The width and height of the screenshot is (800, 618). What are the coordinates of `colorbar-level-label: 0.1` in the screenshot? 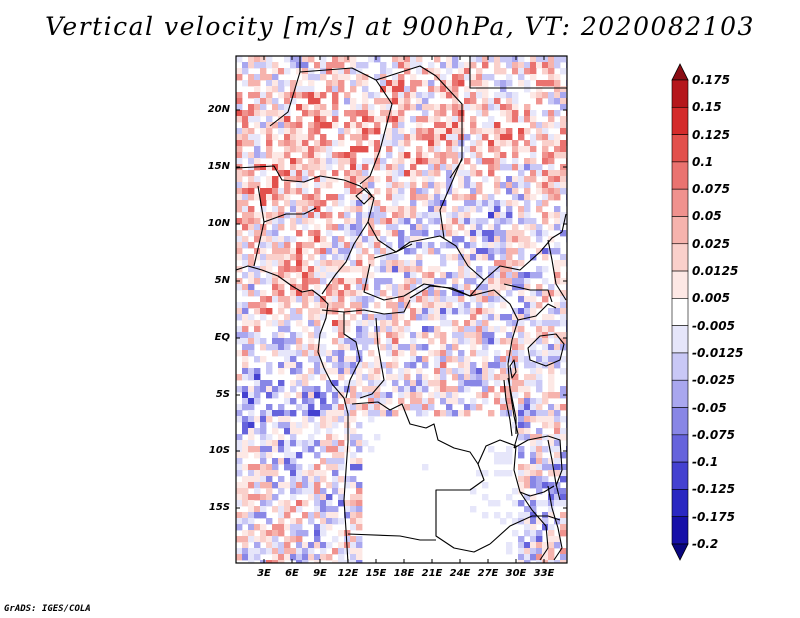 It's located at (703, 161).